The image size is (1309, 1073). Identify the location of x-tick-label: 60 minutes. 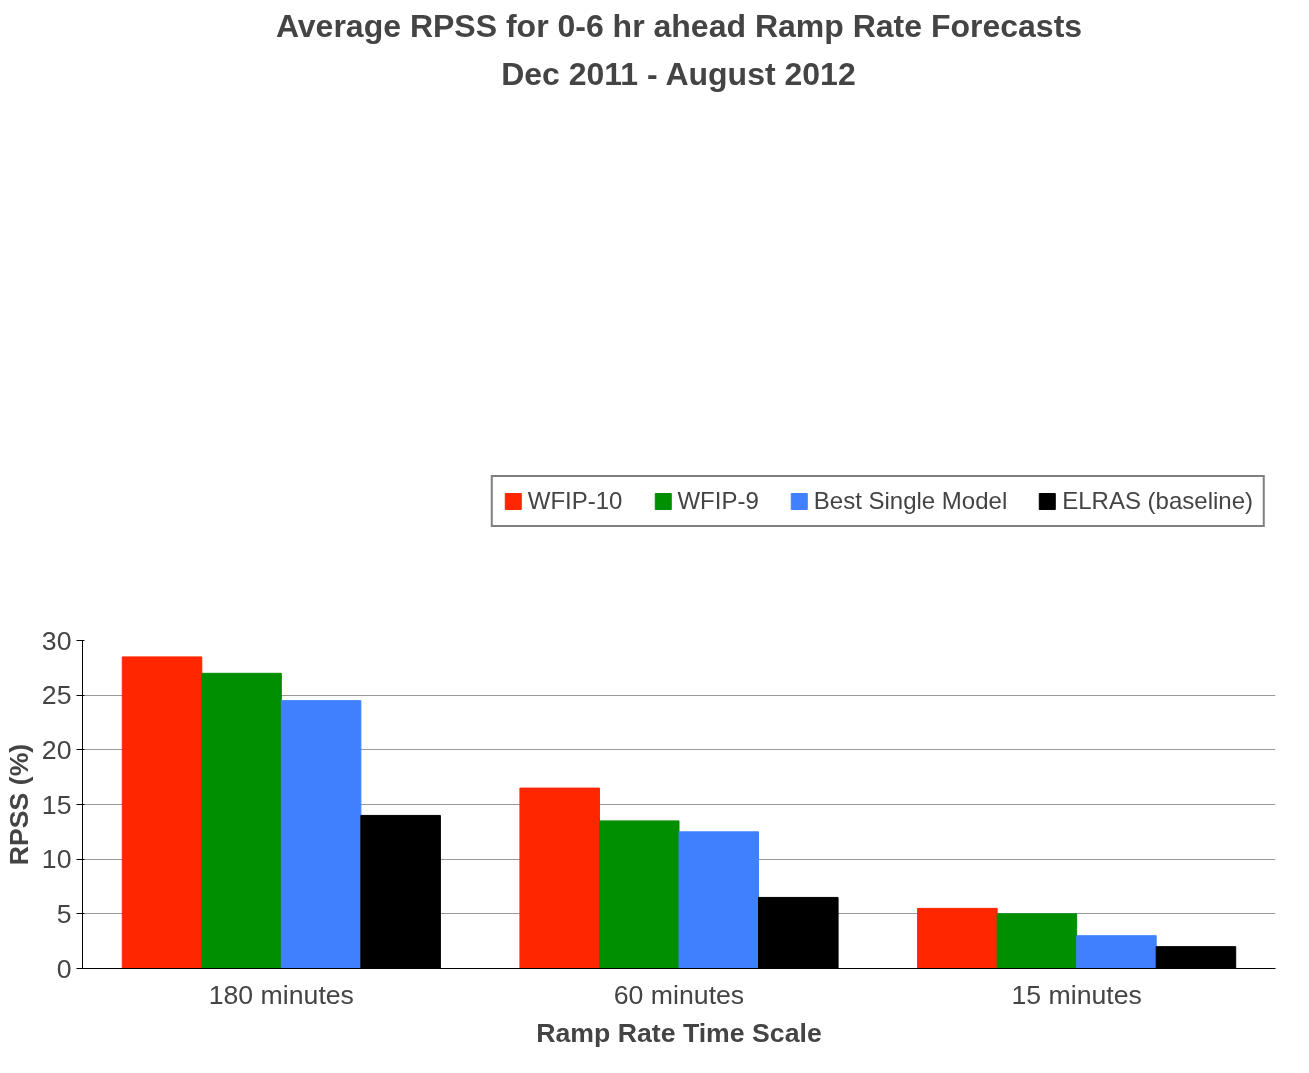
(679, 994).